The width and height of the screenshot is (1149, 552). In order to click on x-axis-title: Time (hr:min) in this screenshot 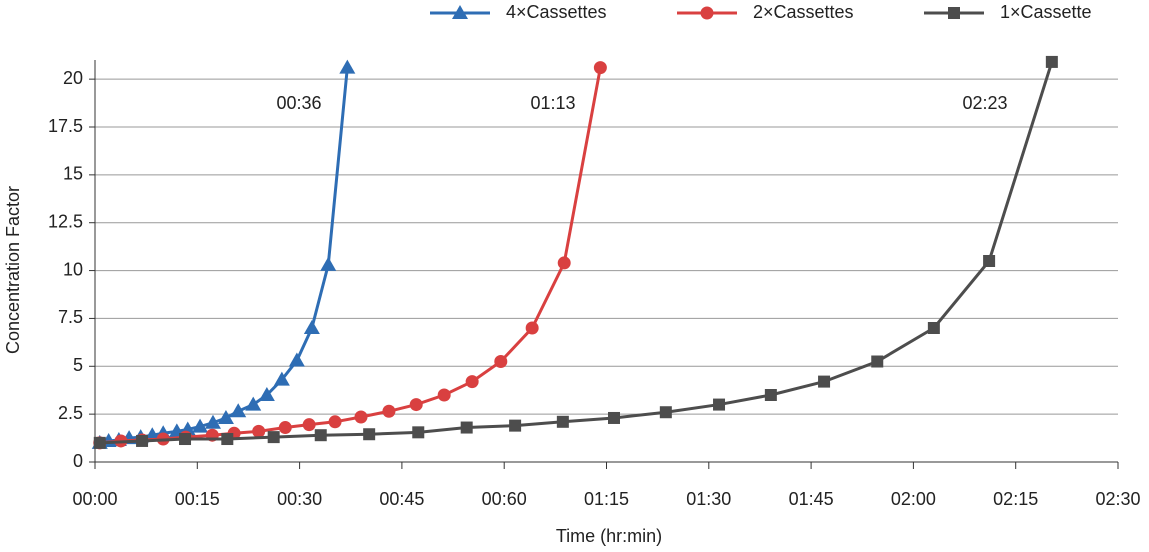, I will do `click(609, 536)`.